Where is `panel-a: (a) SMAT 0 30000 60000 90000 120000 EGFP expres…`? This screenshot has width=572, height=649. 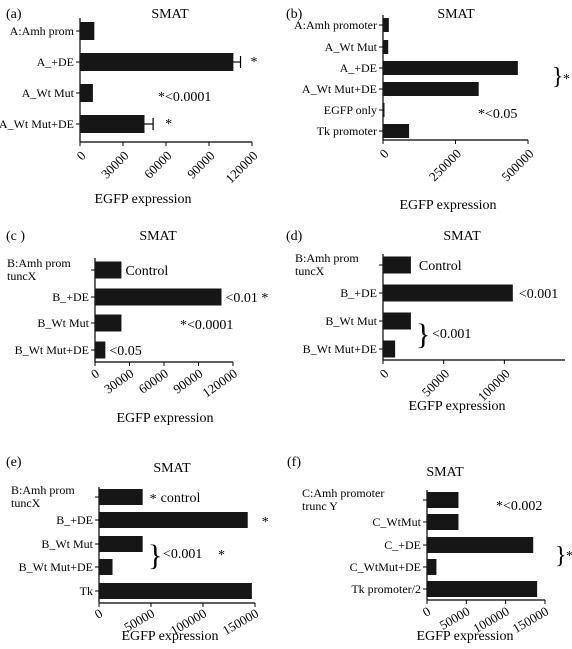
panel-a: (a) SMAT 0 30000 60000 90000 120000 EGFP expres… is located at coordinates (130, 107).